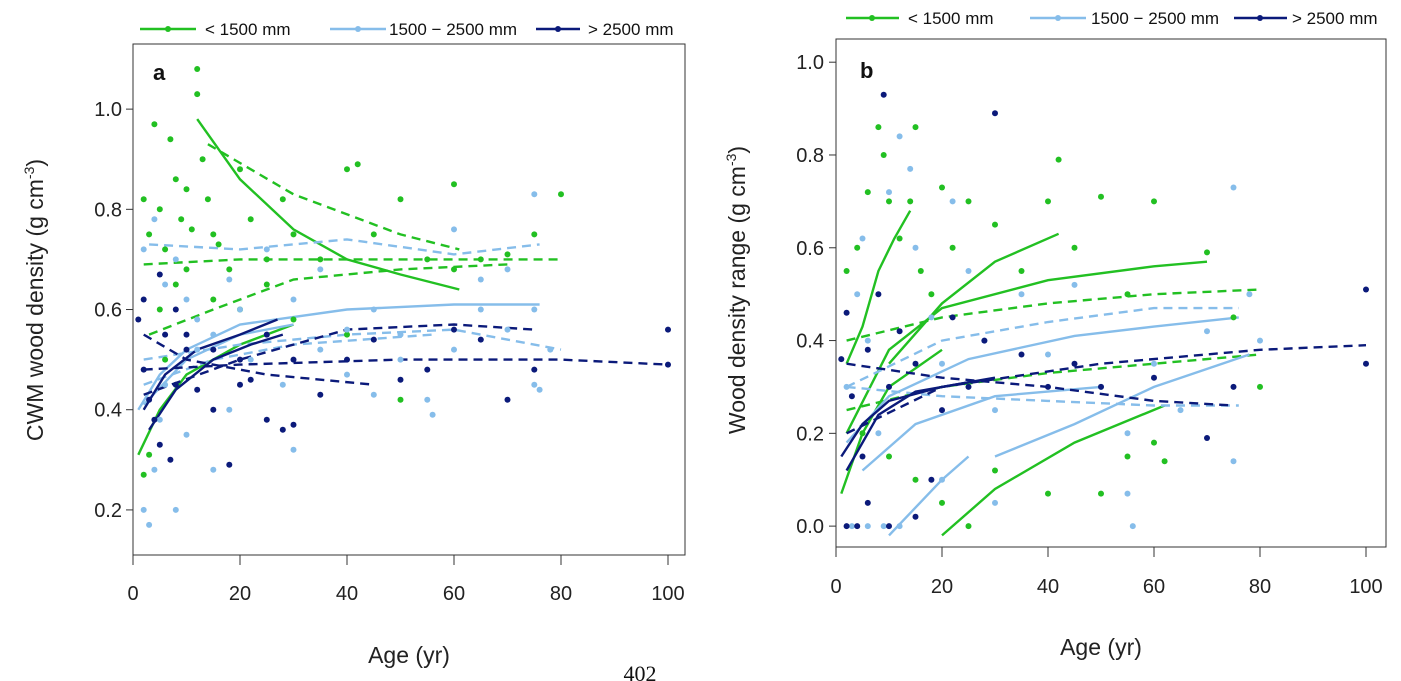  I want to click on x-tick-label-b: 100, so click(1365, 587).